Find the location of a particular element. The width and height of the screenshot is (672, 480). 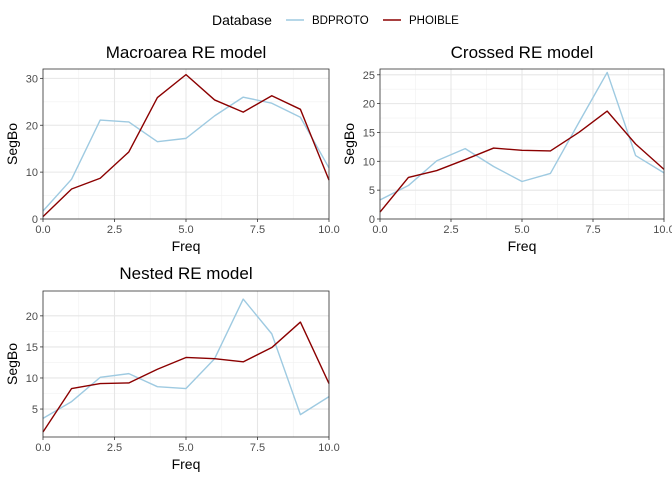

legend-label-phoible: PHOIBLE is located at coordinates (434, 21).